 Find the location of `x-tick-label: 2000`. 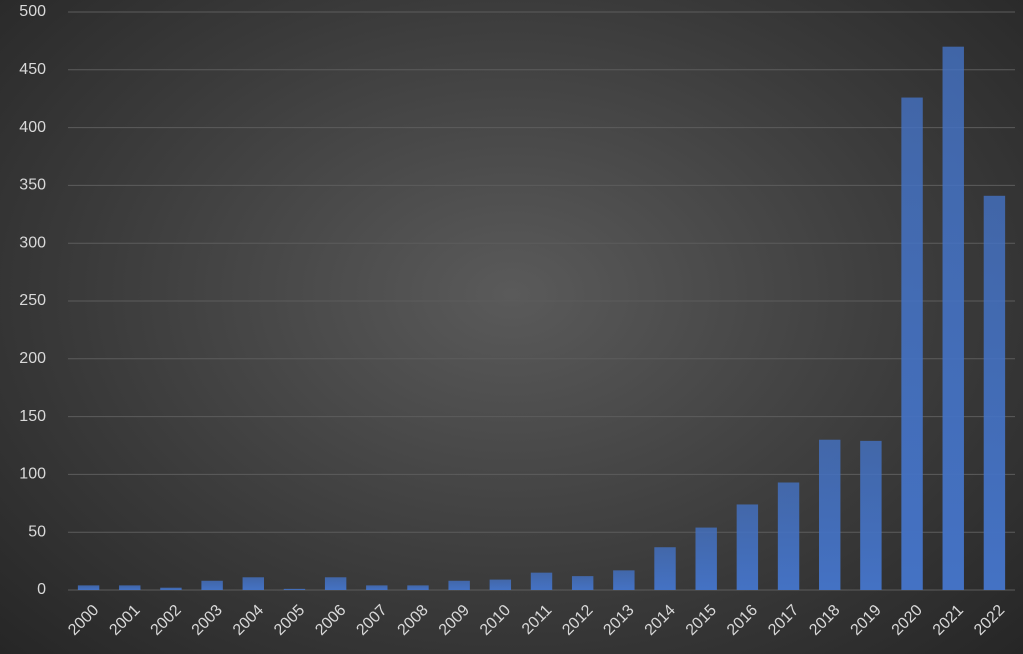

x-tick-label: 2000 is located at coordinates (83, 620).